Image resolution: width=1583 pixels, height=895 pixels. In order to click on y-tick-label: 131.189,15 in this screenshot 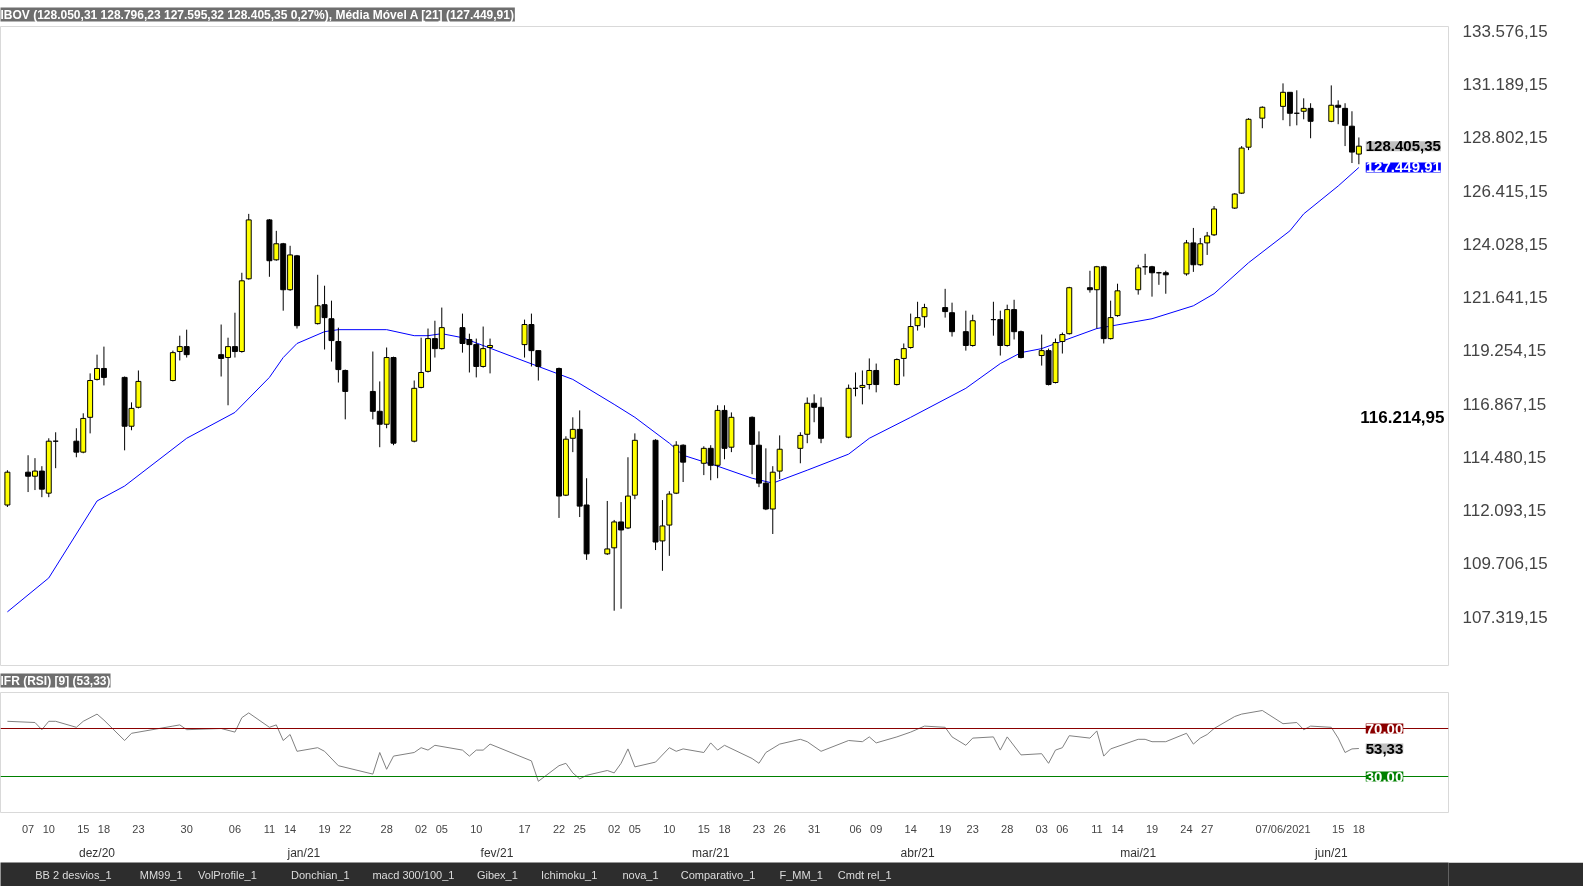, I will do `click(1505, 85)`.